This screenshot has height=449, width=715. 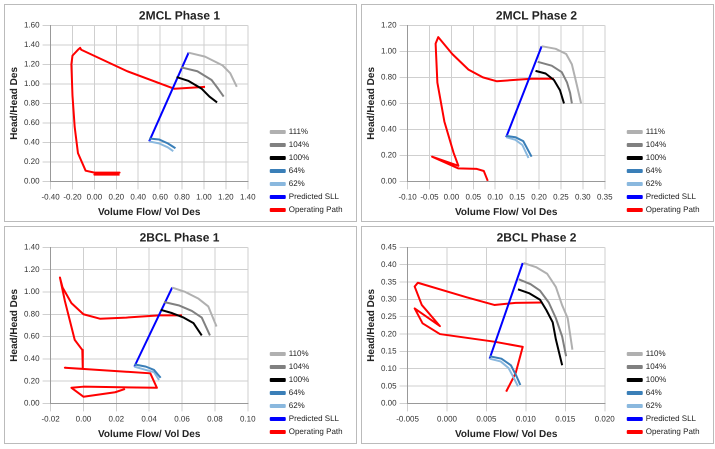 I want to click on chart-title: 2BCL Phase 2, so click(x=536, y=237).